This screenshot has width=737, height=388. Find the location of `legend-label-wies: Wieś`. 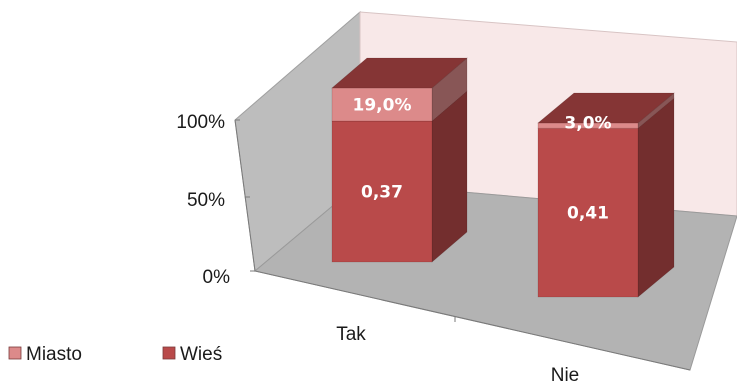

legend-label-wies: Wieś is located at coordinates (201, 354).